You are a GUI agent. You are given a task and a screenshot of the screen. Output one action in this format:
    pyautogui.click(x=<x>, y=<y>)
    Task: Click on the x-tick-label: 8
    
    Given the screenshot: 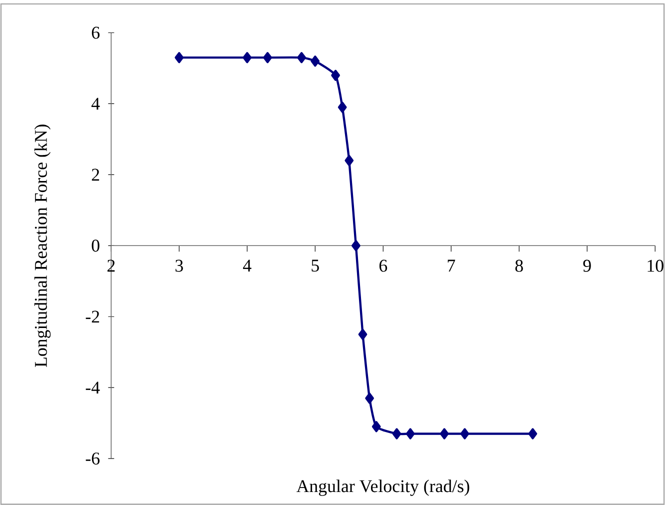 What is the action you would take?
    pyautogui.click(x=519, y=266)
    